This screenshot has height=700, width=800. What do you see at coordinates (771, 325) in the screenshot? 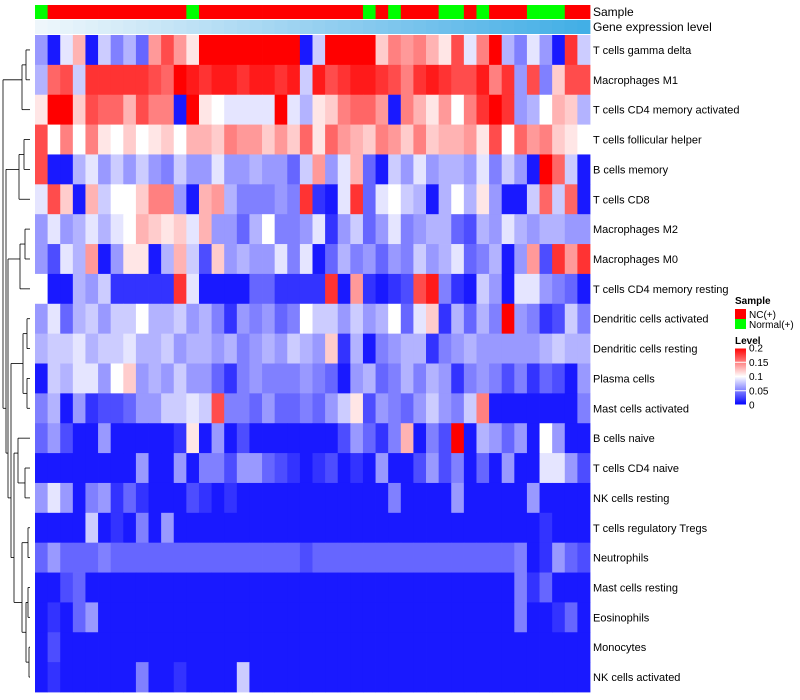
I see `legend-label: Normal(+)` at bounding box center [771, 325].